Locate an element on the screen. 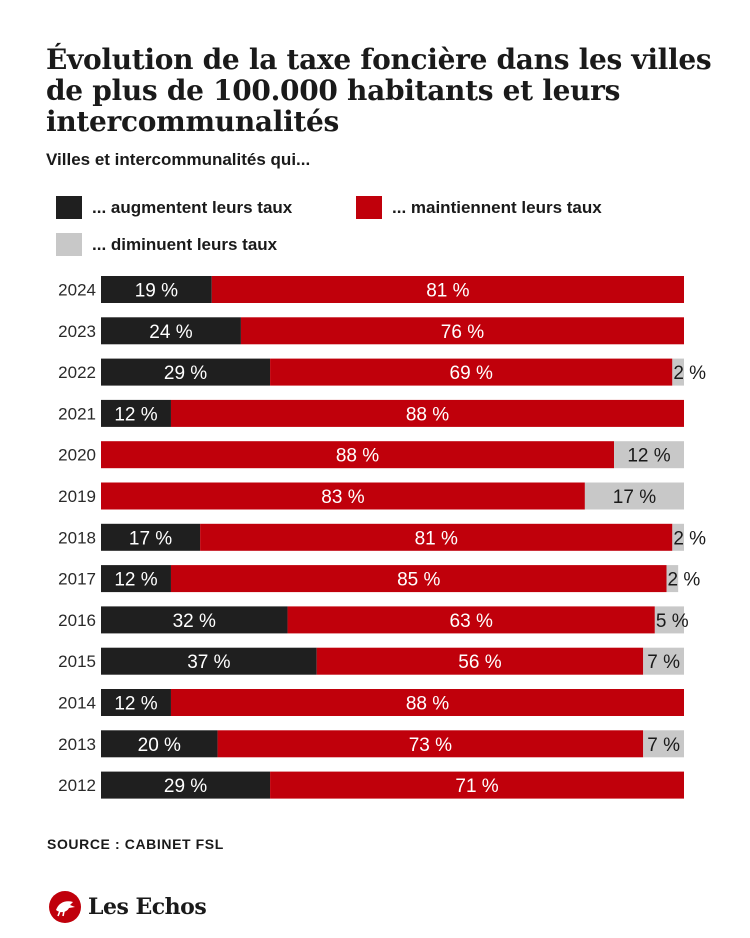 The width and height of the screenshot is (750, 938). data-label-diminuent-2016: 5 % is located at coordinates (672, 621).